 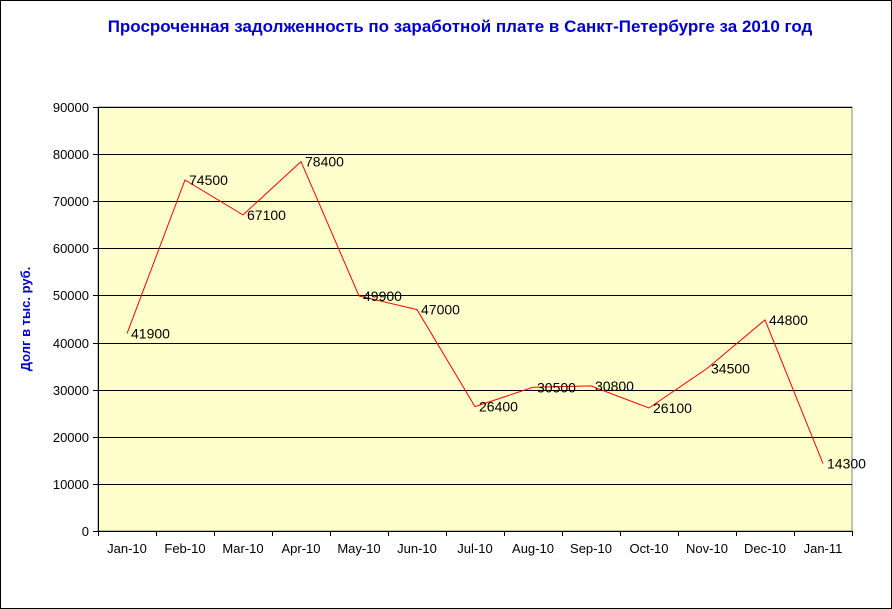 What do you see at coordinates (648, 548) in the screenshot?
I see `x-tick-label: Oct-10` at bounding box center [648, 548].